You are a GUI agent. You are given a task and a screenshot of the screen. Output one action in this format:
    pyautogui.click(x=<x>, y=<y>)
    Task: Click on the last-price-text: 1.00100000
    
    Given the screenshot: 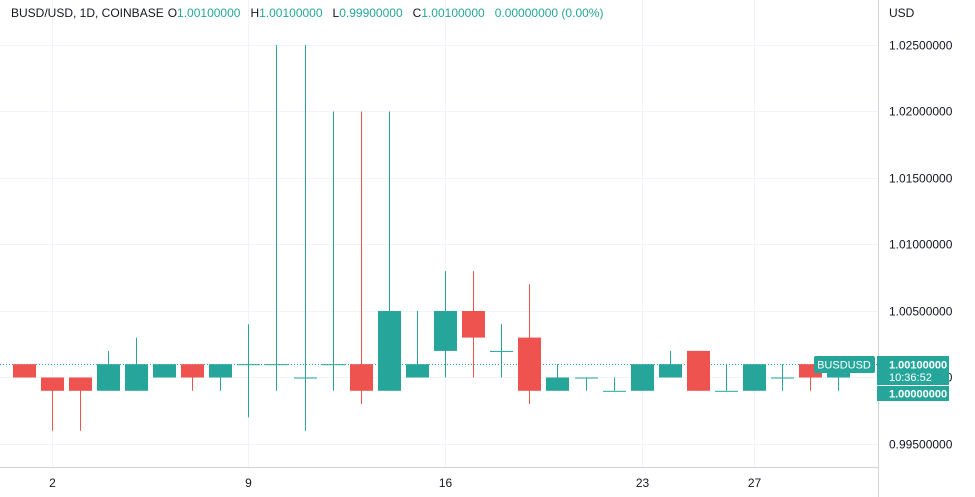 What is the action you would take?
    pyautogui.click(x=918, y=366)
    